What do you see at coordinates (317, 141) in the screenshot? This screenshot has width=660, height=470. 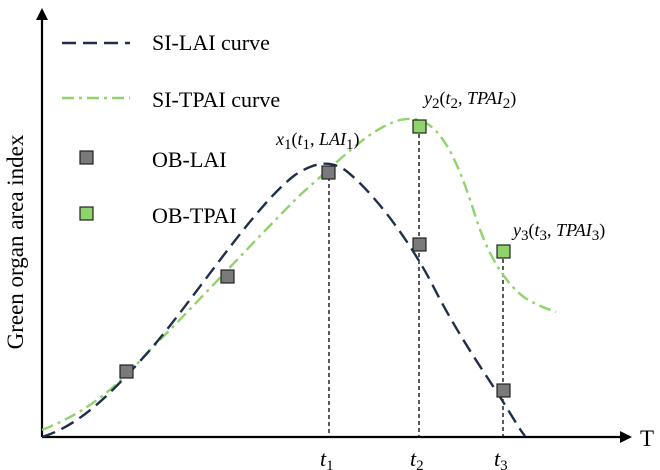 I see `annotation-x1: x1(t1, LAI1)` at bounding box center [317, 141].